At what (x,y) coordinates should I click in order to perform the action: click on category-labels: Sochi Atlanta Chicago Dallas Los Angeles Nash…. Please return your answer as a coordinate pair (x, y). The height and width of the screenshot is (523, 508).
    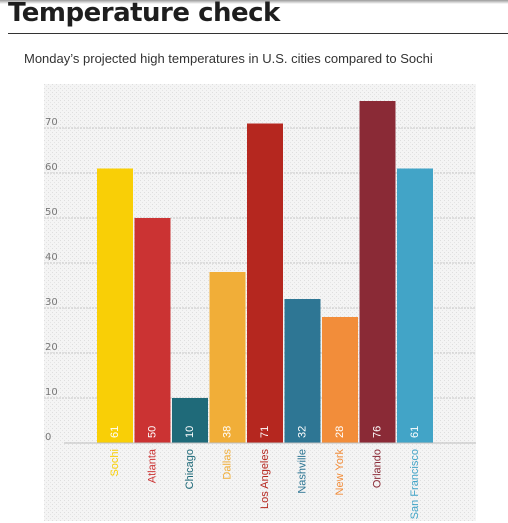
    Looking at the image, I should click on (265, 483).